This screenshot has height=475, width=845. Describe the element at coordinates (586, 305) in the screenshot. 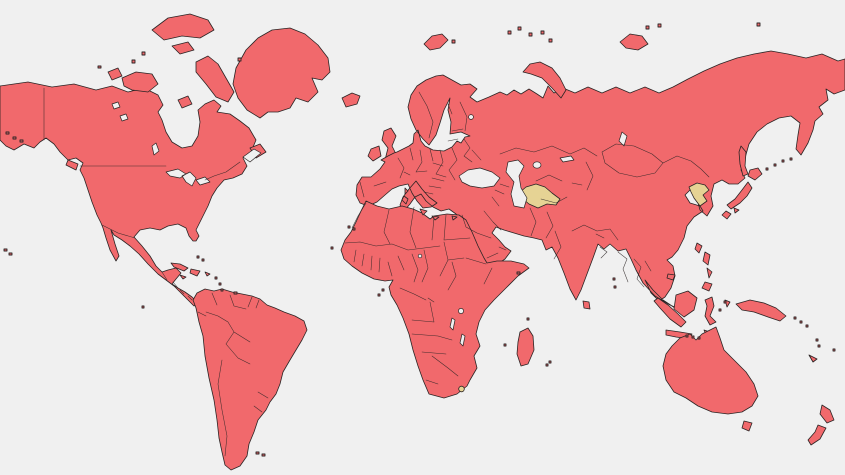

I see `sri-lanka` at that location.